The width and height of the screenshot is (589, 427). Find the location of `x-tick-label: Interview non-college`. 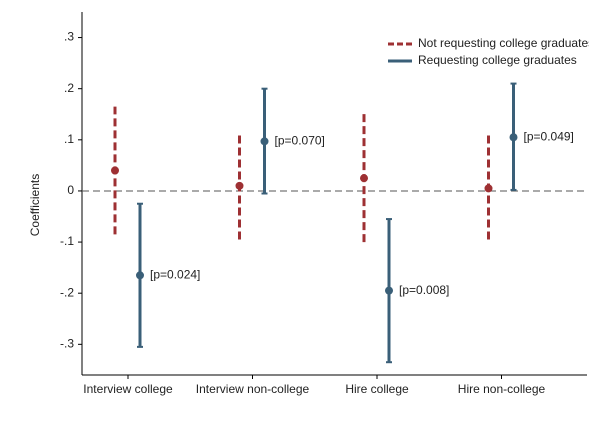

x-tick-label: Interview non-college is located at coordinates (253, 389).